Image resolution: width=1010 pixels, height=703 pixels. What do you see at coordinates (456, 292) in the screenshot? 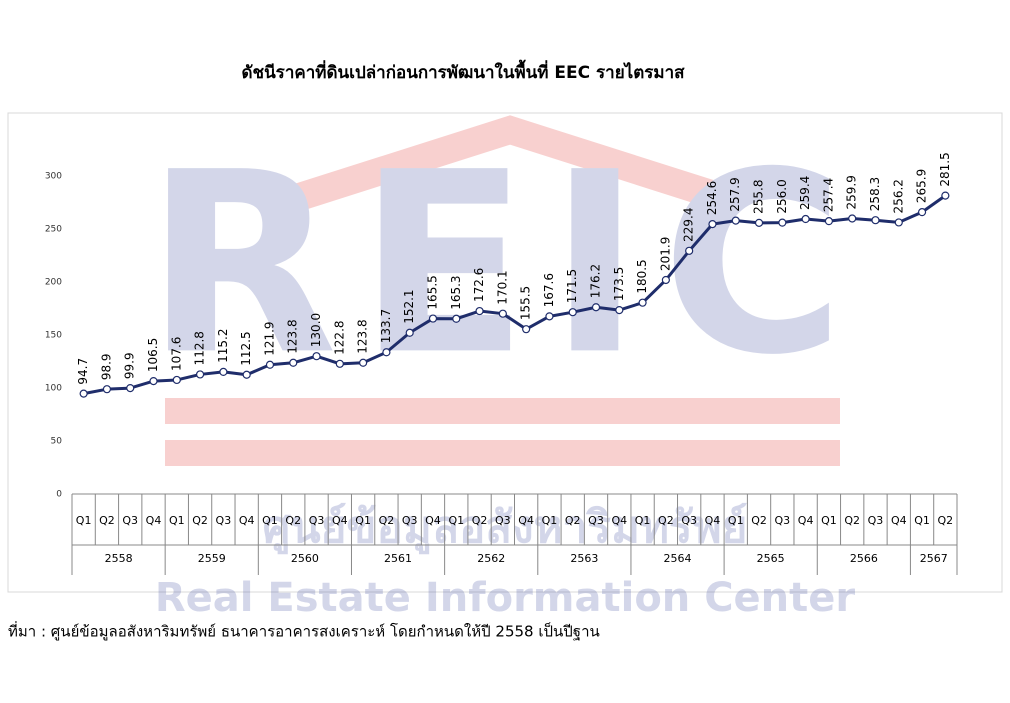
I see `value-label: 165.3` at bounding box center [456, 292].